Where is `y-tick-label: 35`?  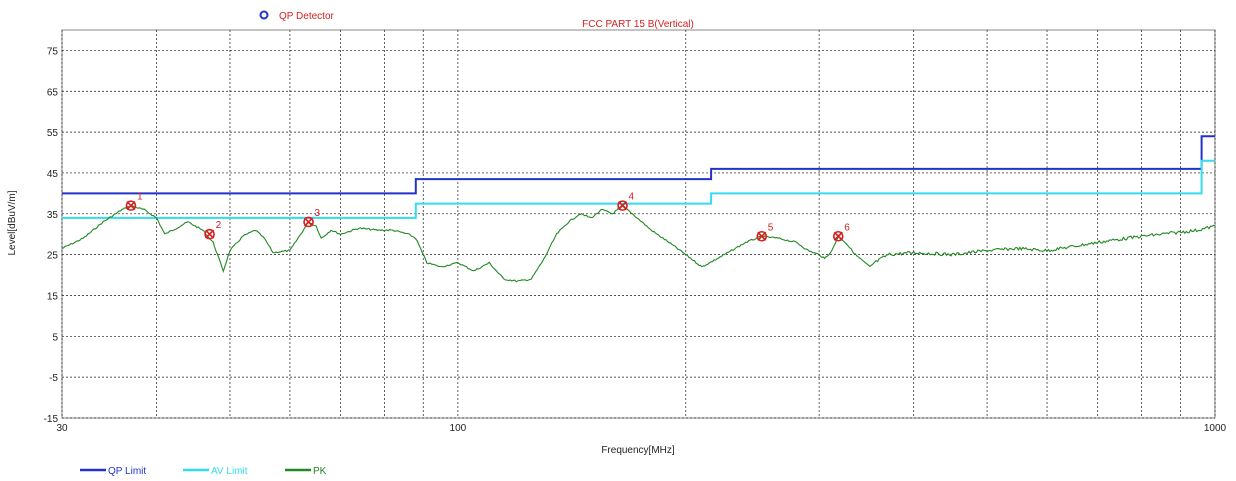 y-tick-label: 35 is located at coordinates (53, 215).